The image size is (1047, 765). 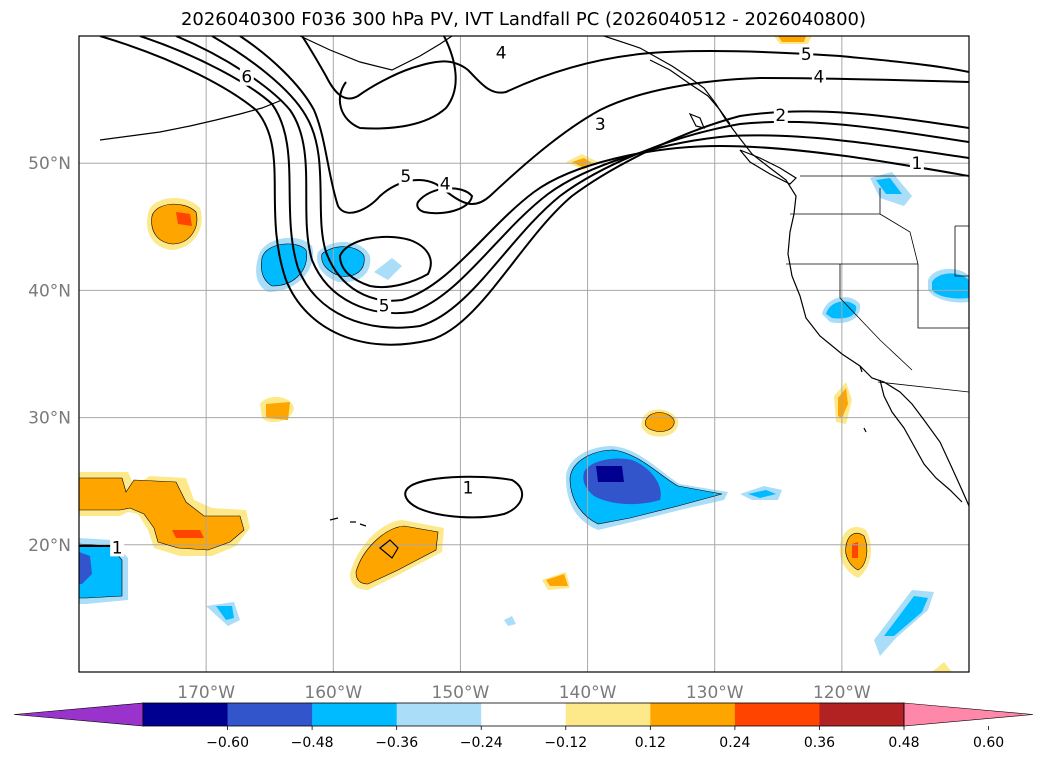 What do you see at coordinates (389, 549) in the screenshot?
I see `hawaii-big-island` at bounding box center [389, 549].